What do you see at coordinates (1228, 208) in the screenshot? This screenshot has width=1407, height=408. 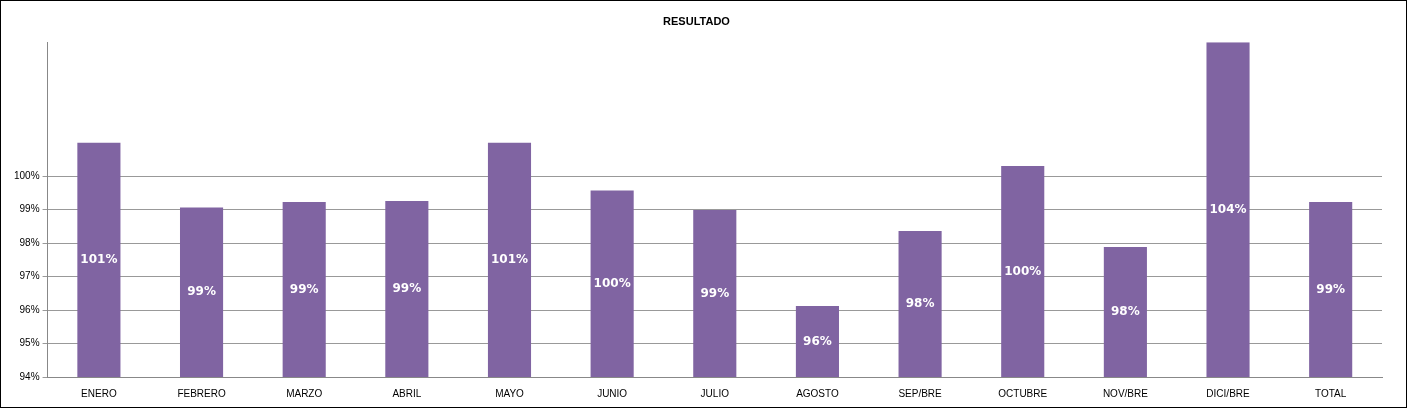 I see `data-label: 104%` at bounding box center [1228, 208].